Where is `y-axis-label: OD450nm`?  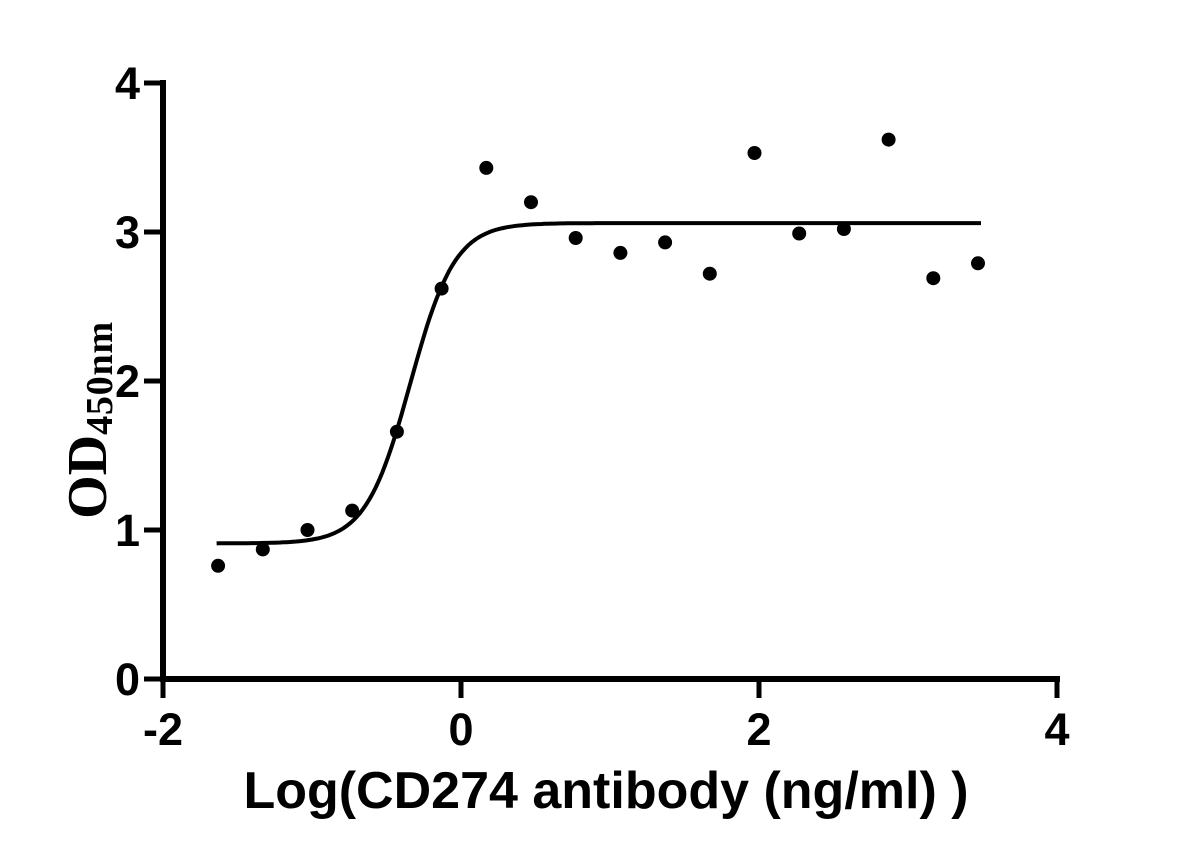
y-axis-label: OD450nm is located at coordinates (89, 420).